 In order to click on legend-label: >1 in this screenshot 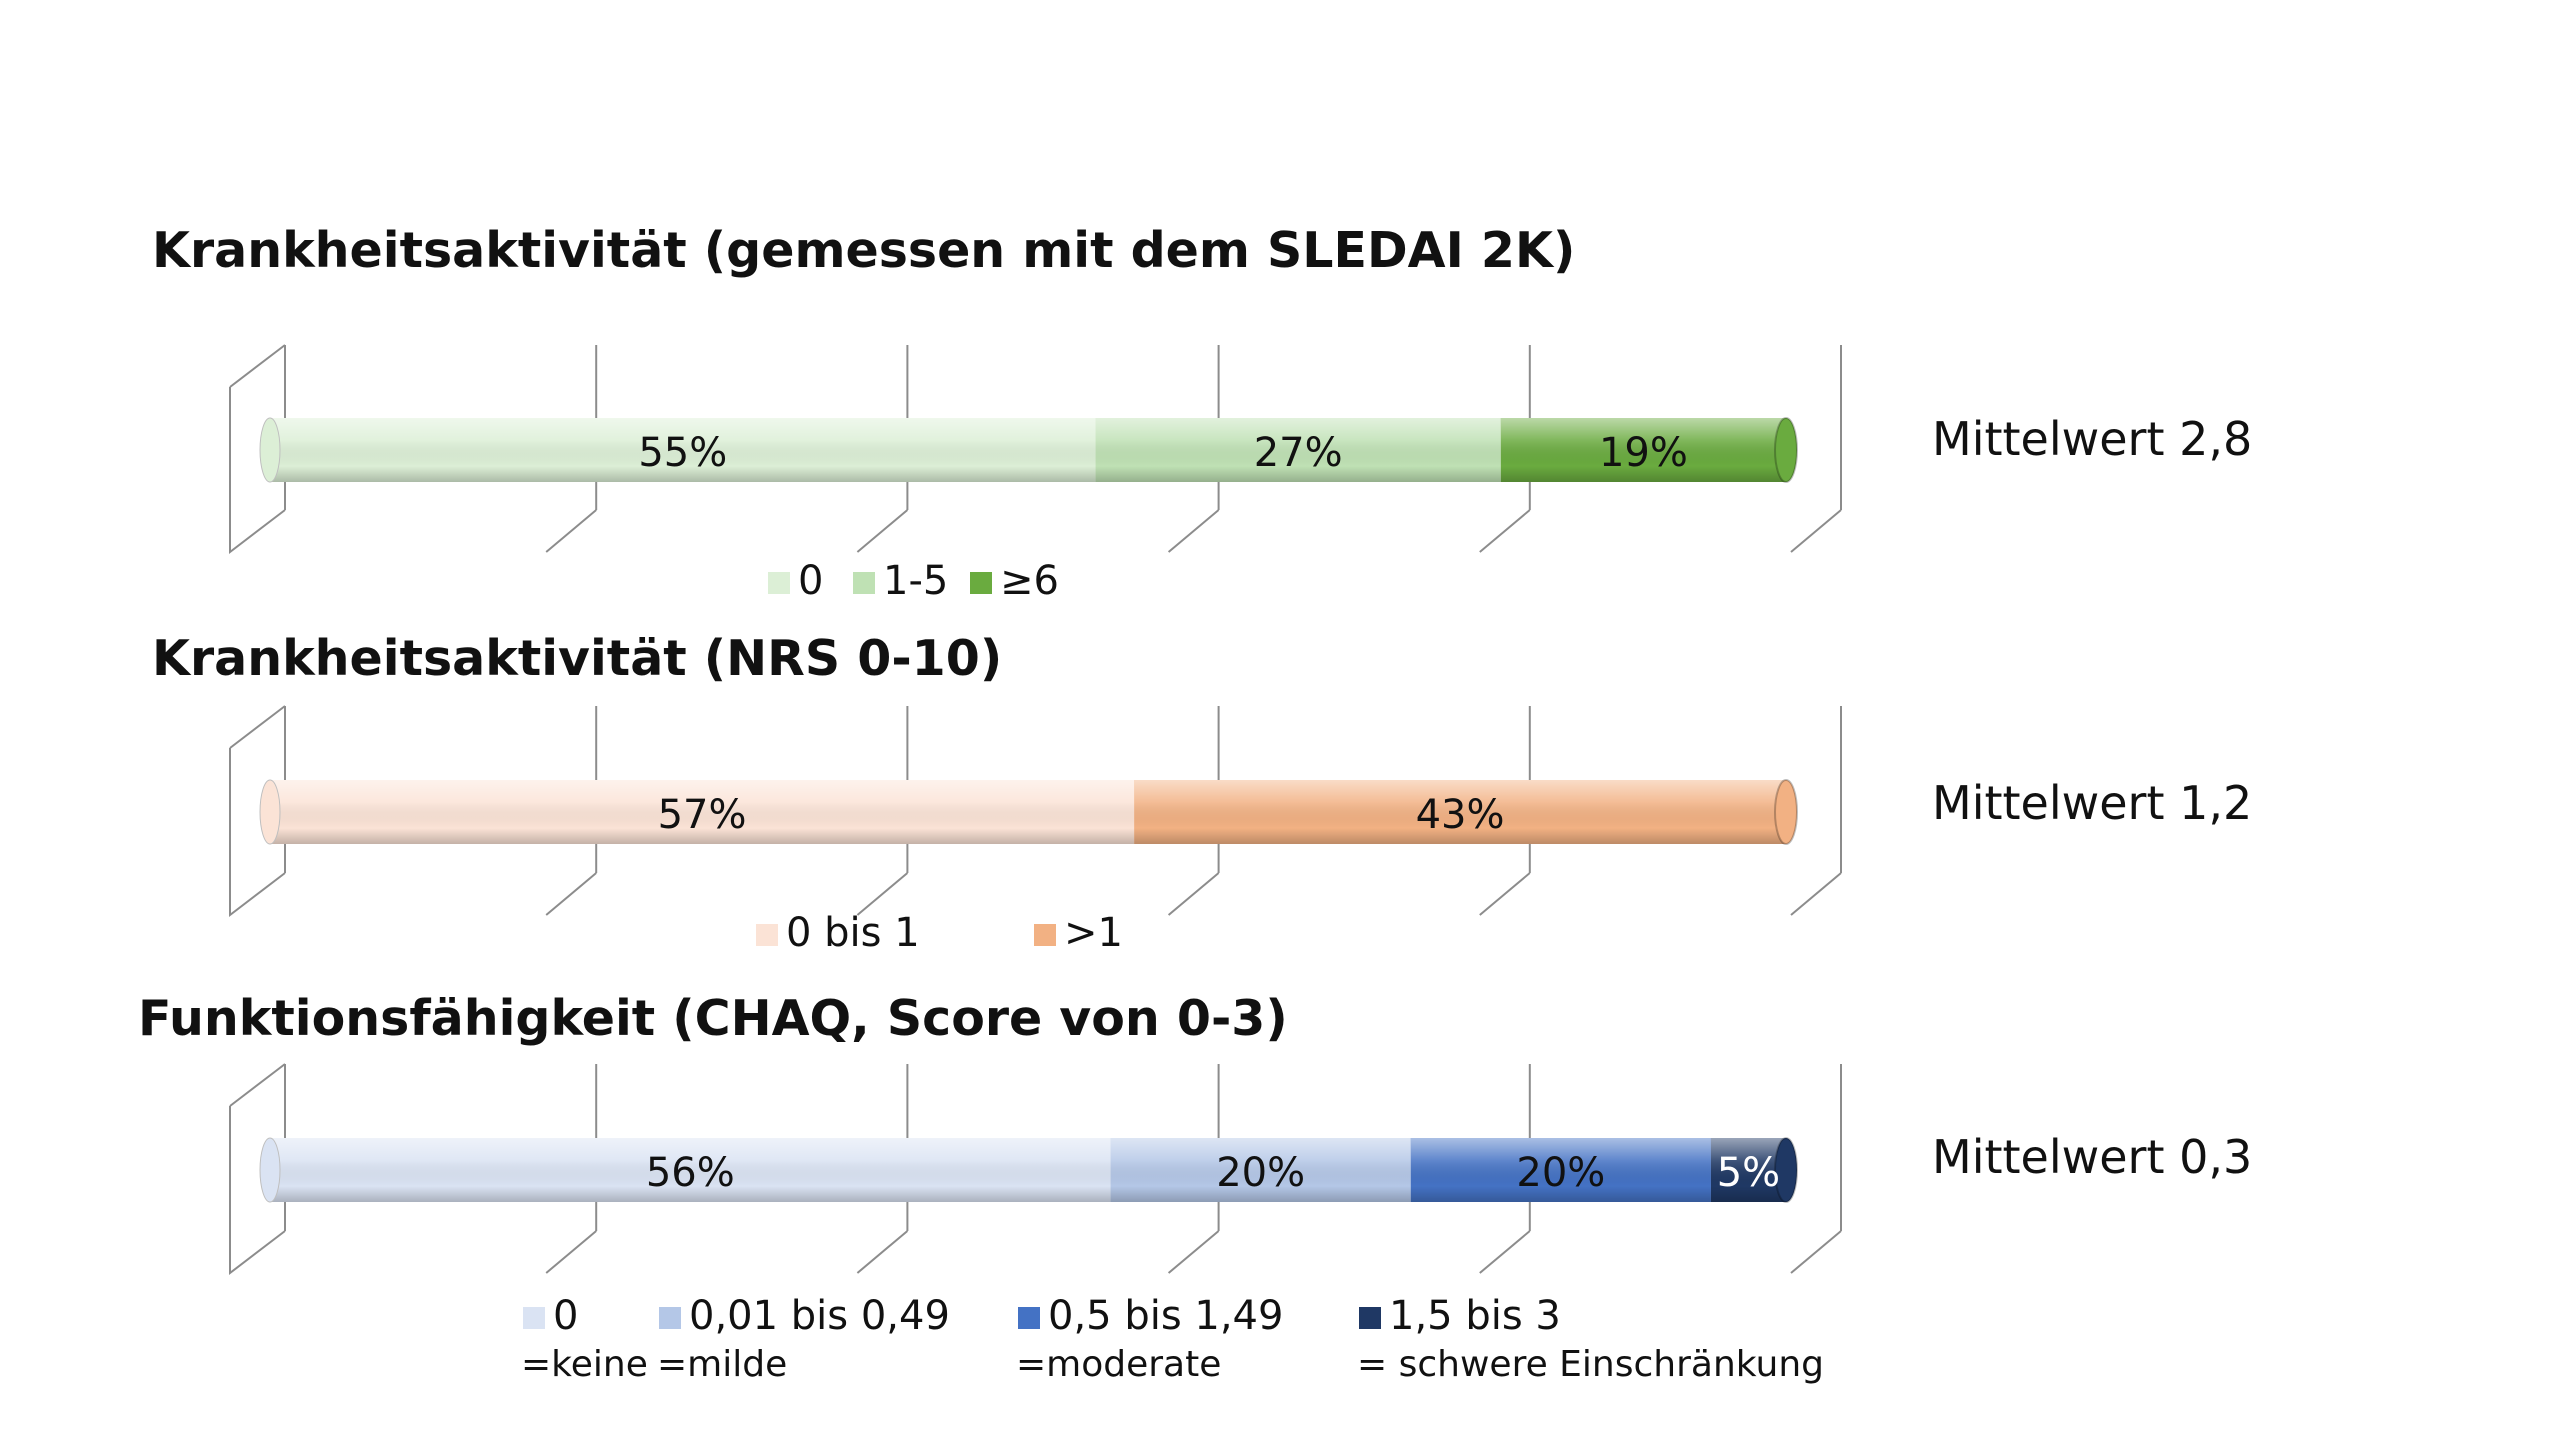, I will do `click(1093, 933)`.